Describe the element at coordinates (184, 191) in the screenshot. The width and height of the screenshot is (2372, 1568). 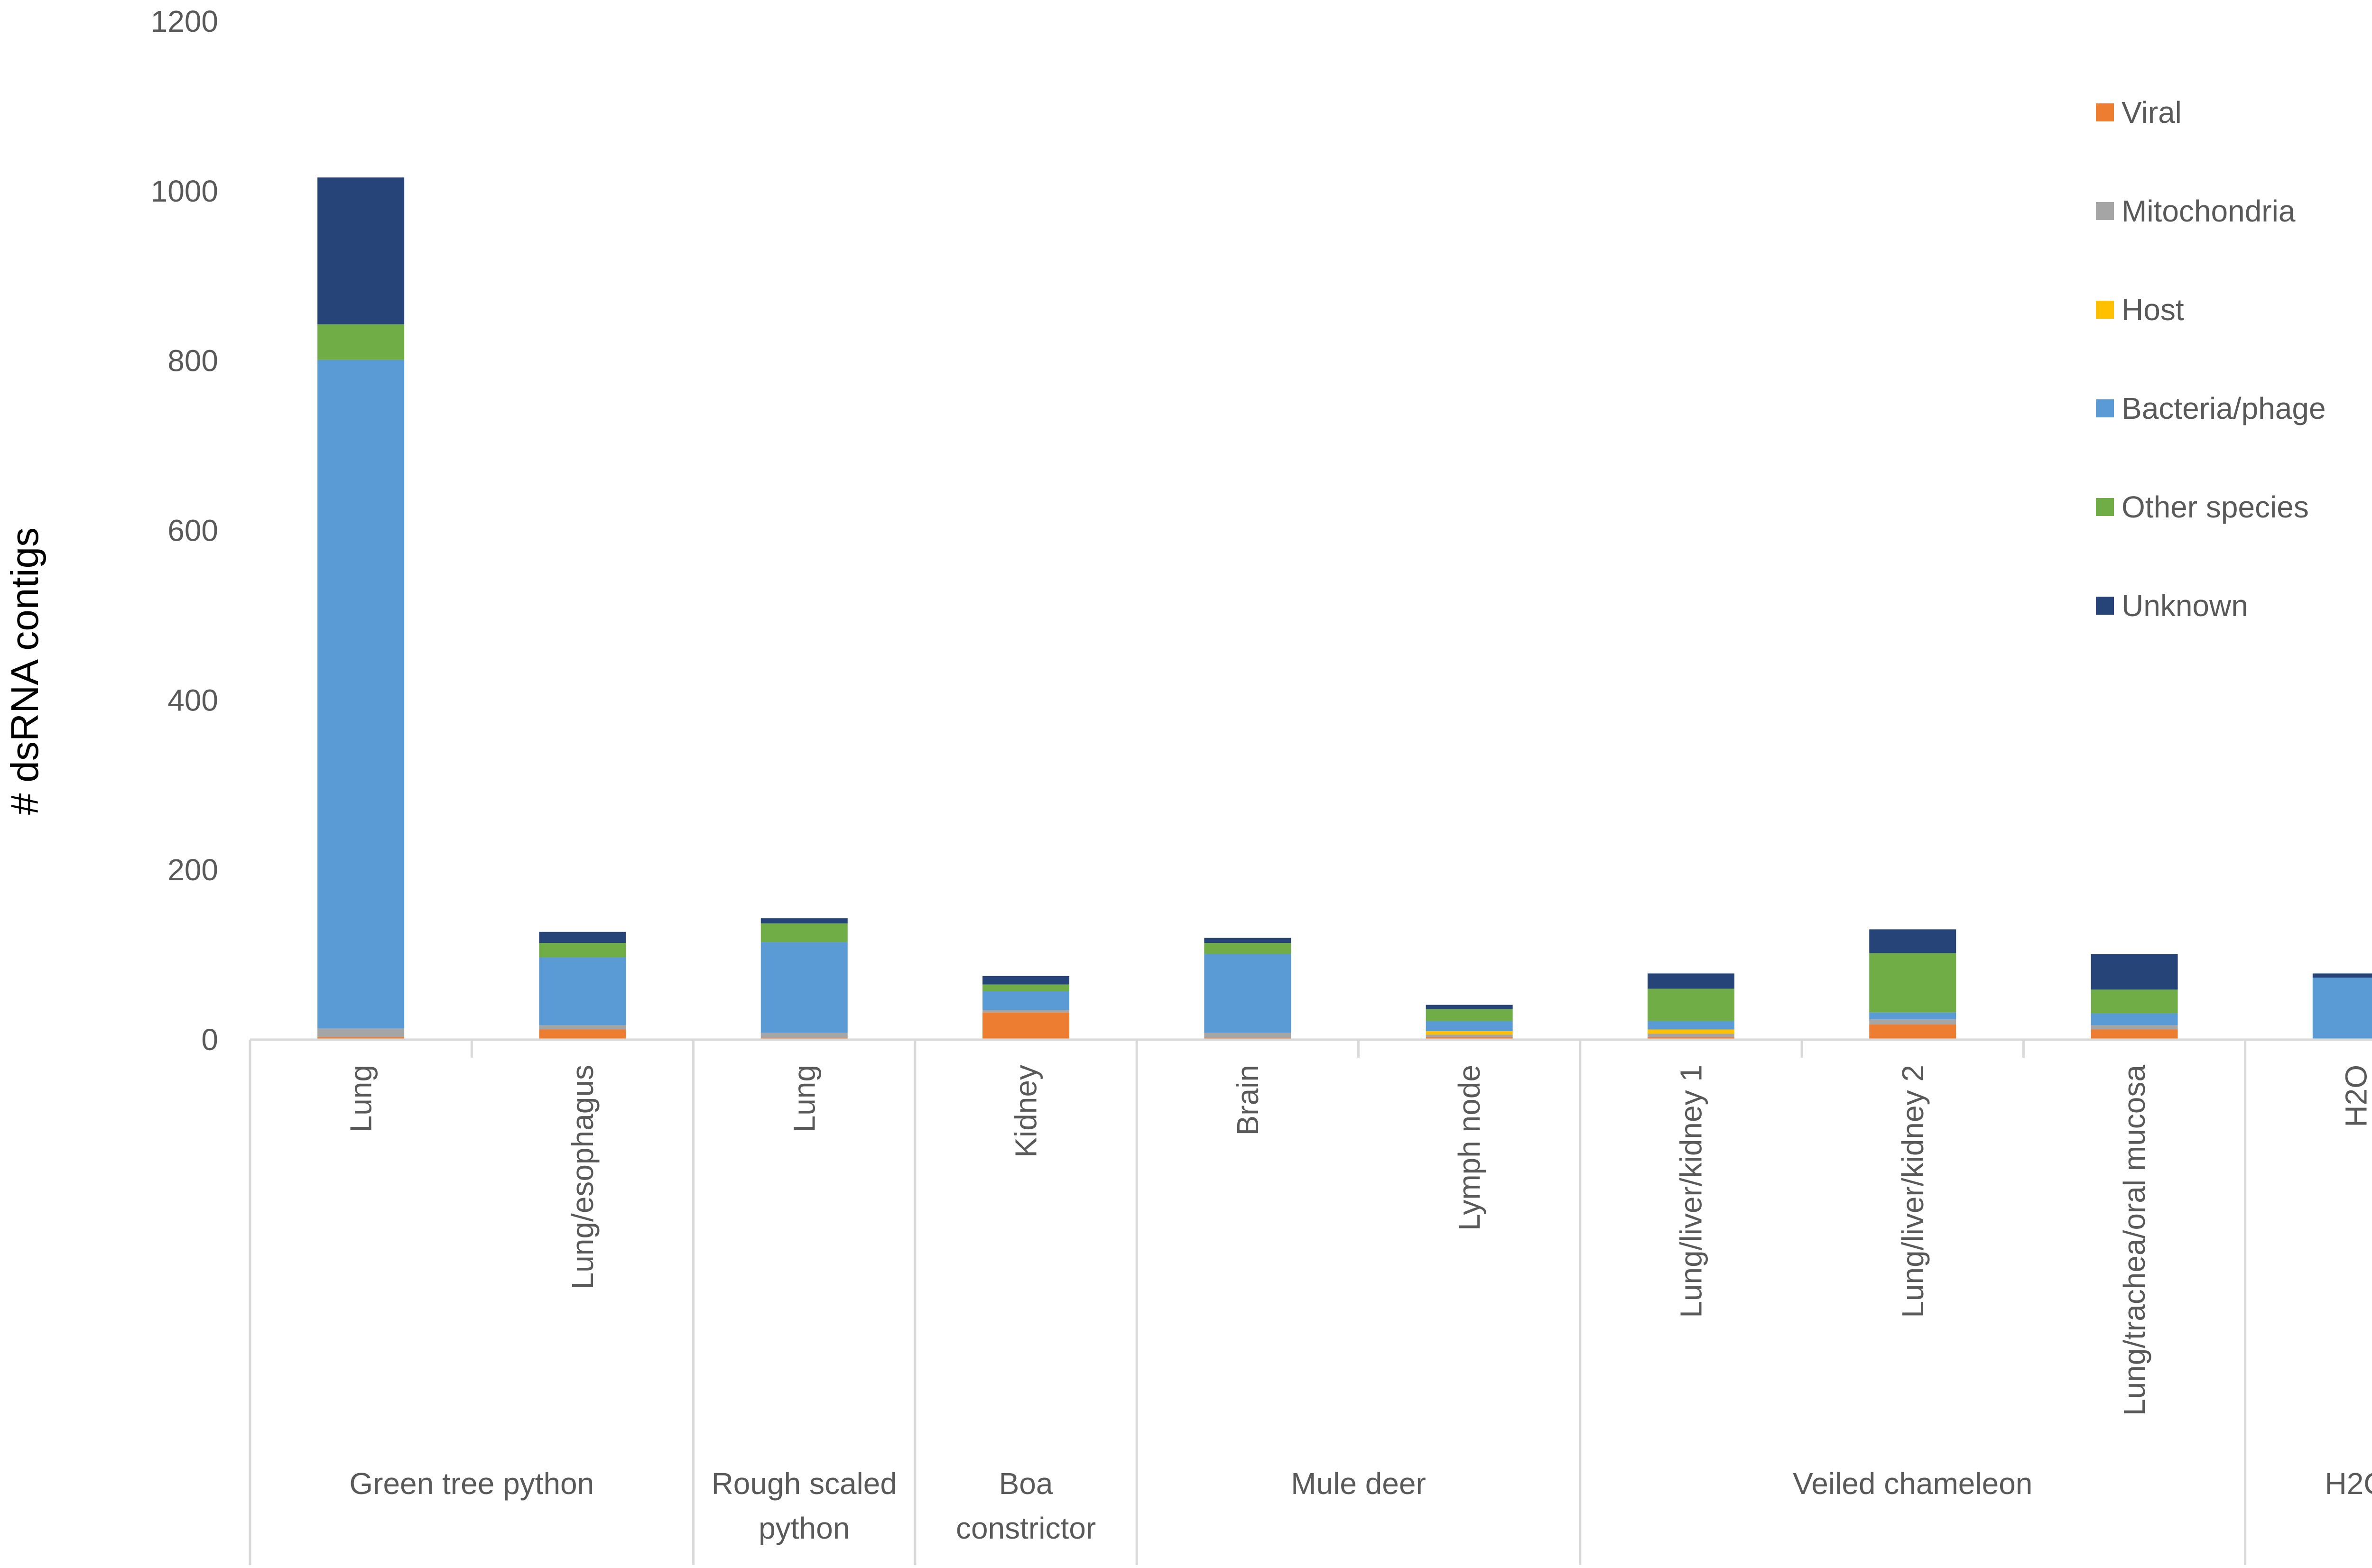
I see `y-tick-label: 1000` at that location.